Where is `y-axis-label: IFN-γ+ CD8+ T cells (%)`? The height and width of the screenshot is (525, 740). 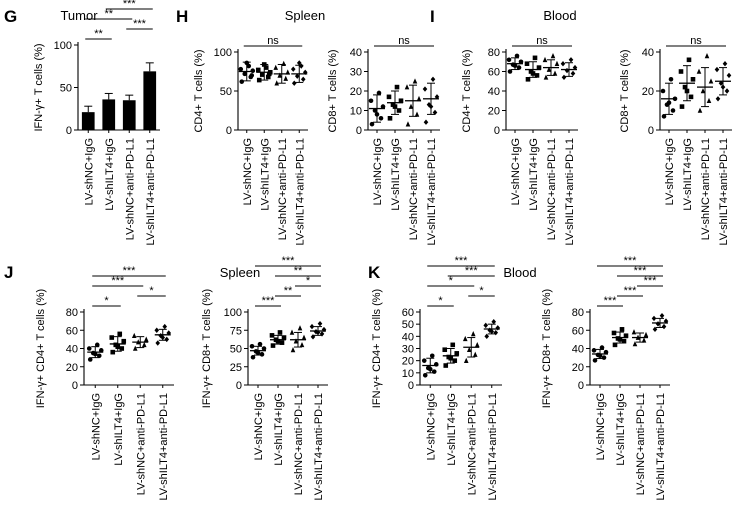
y-axis-label: IFN-γ+ CD8+ T cells (%) is located at coordinates (207, 348).